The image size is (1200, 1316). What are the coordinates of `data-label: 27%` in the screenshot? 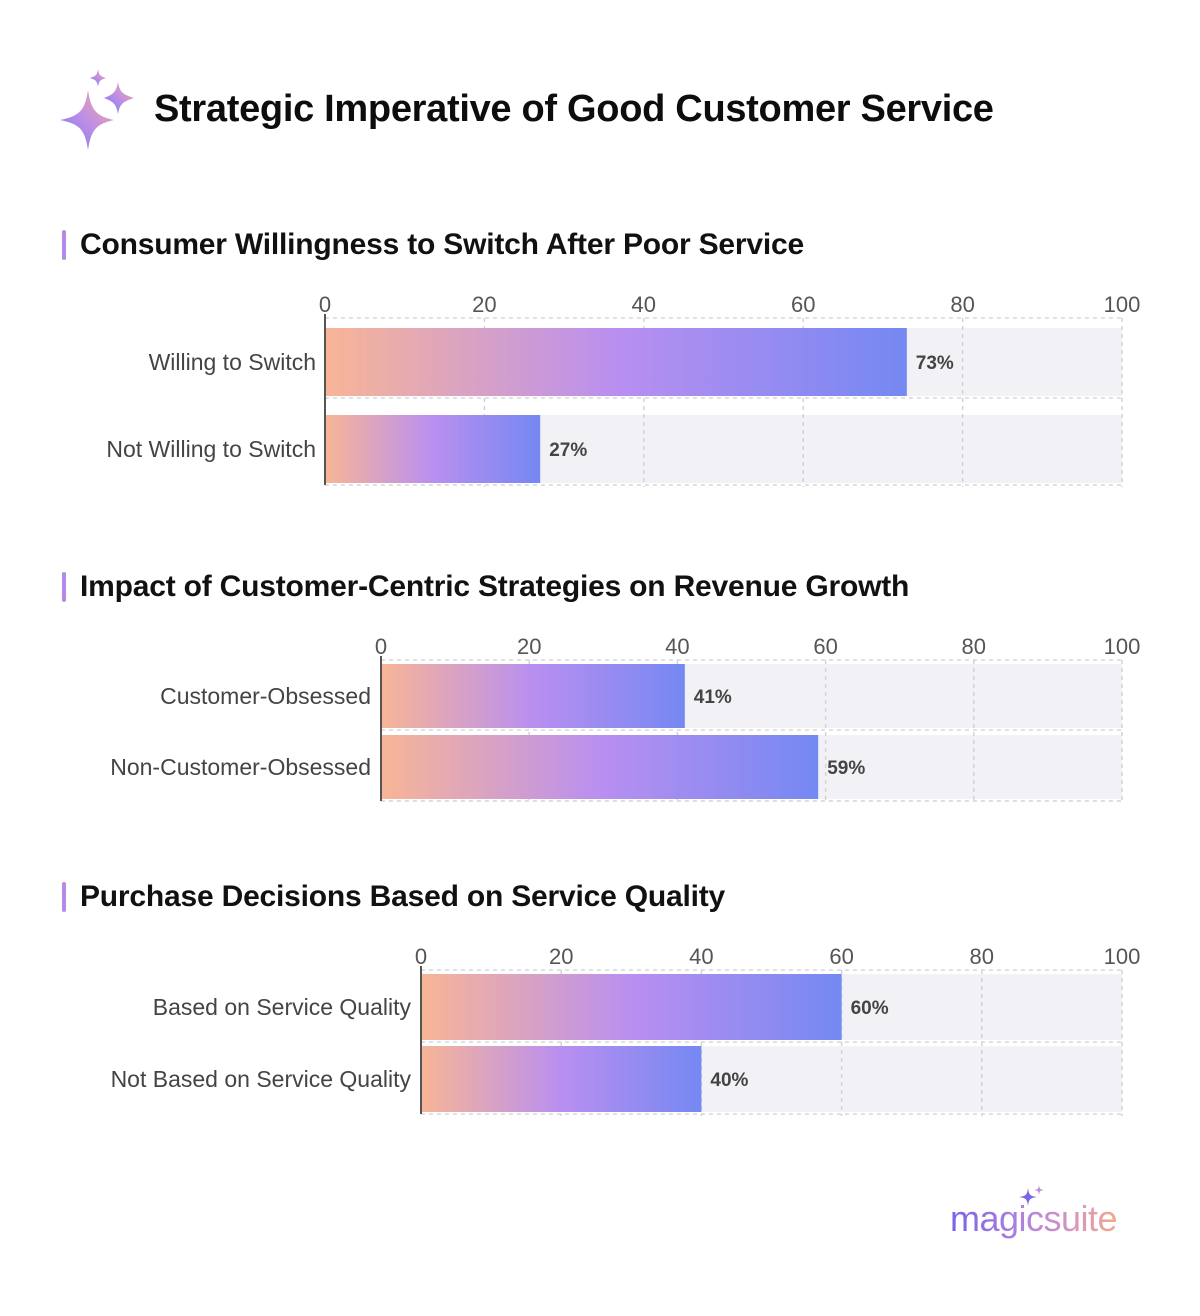 It's located at (568, 450).